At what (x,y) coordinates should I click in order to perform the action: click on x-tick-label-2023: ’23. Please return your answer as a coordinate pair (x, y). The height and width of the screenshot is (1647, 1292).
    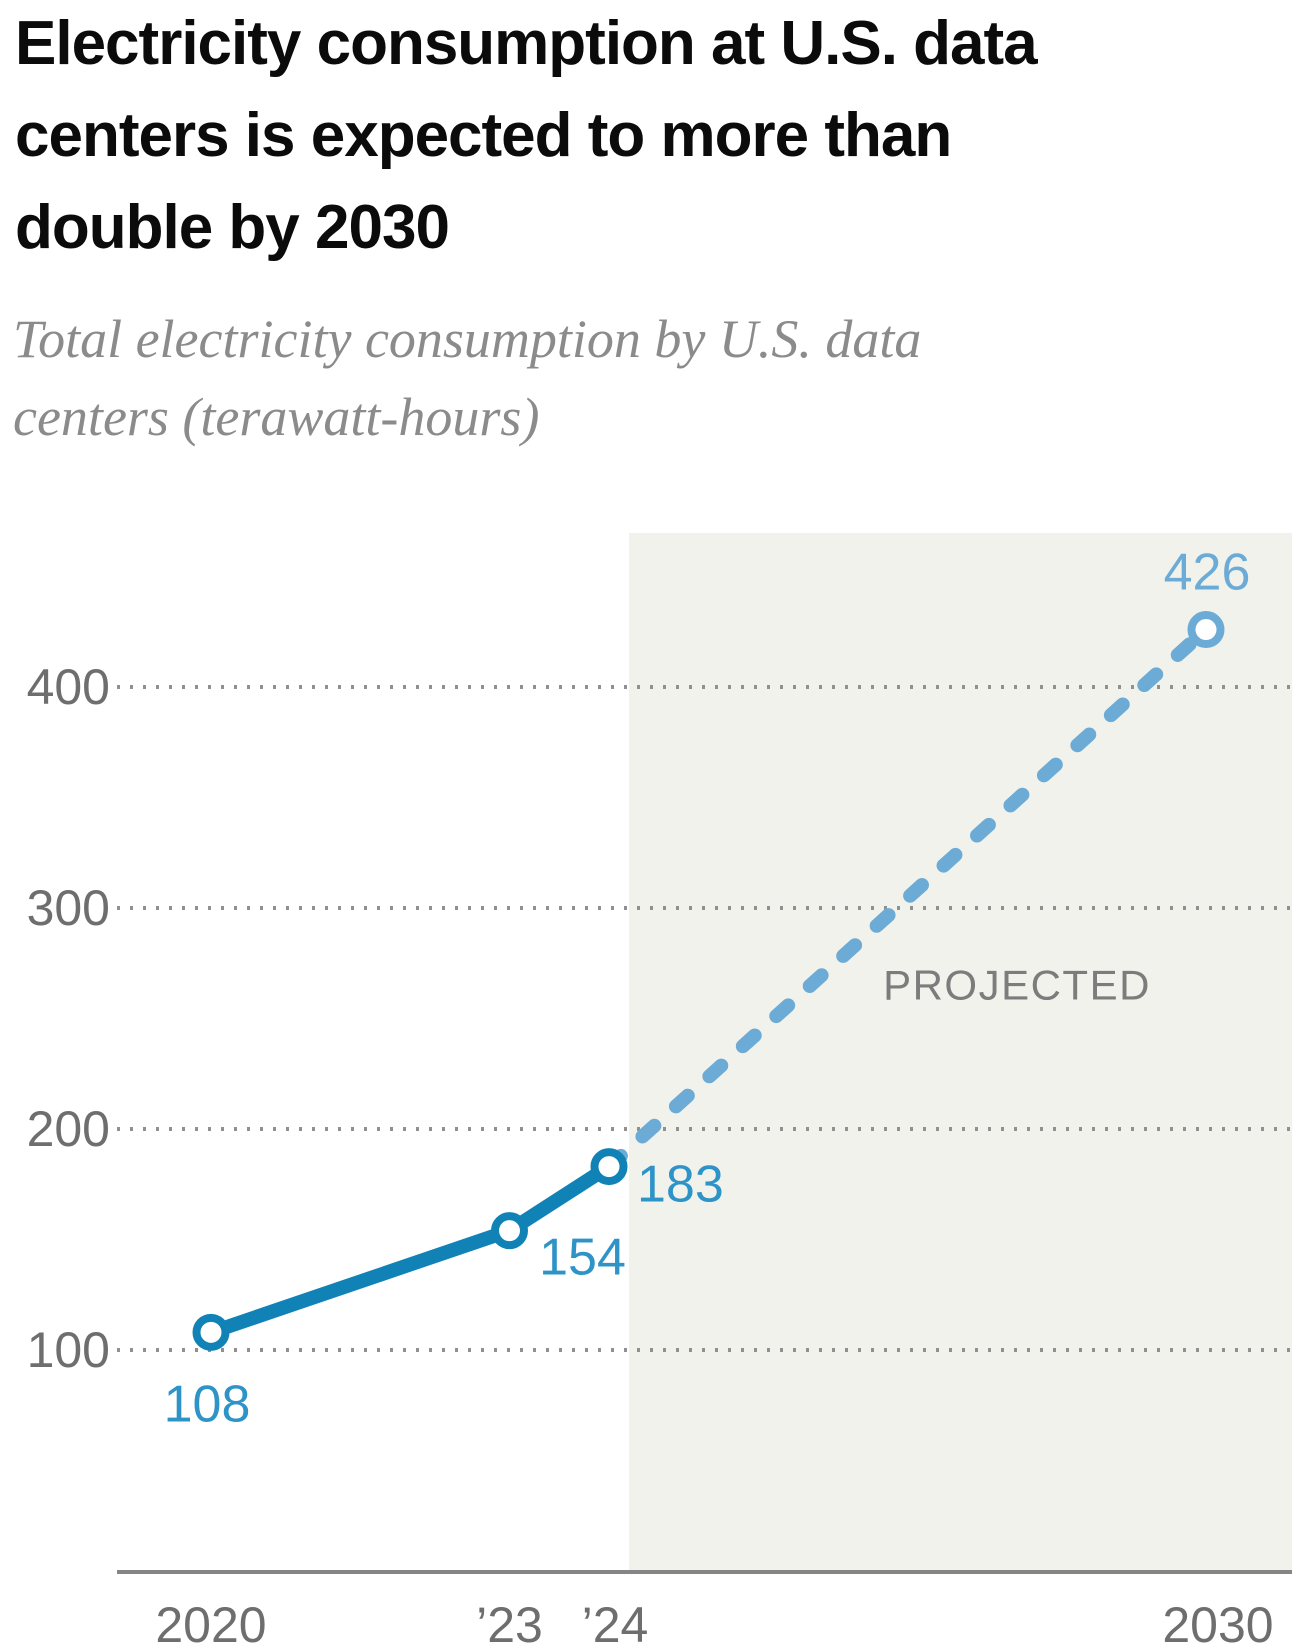
    Looking at the image, I should click on (509, 1622).